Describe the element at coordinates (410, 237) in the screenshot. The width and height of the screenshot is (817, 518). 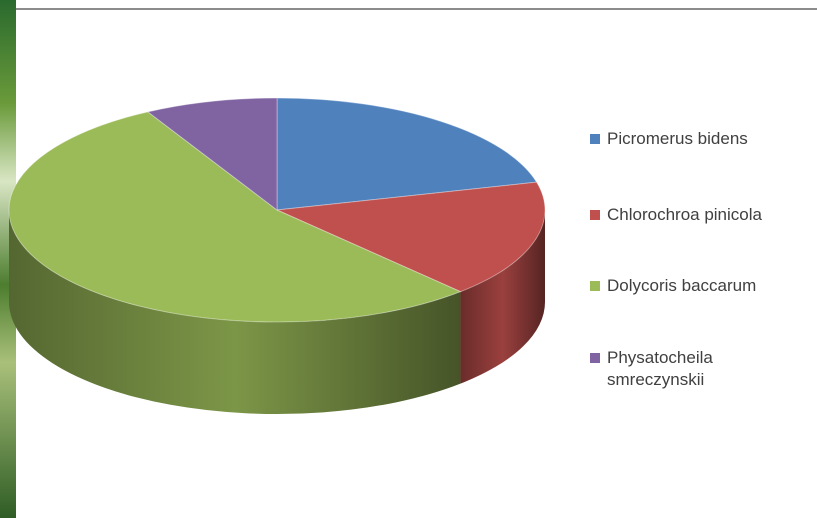
I see `pie-slice-chlorochroa-pinicola` at that location.